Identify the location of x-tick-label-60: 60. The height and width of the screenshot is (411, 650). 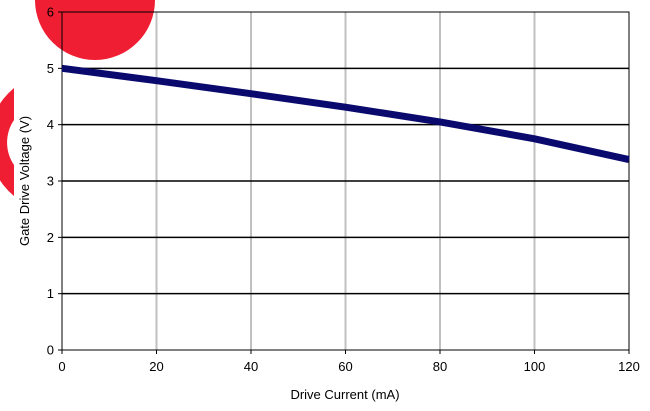
(345, 366).